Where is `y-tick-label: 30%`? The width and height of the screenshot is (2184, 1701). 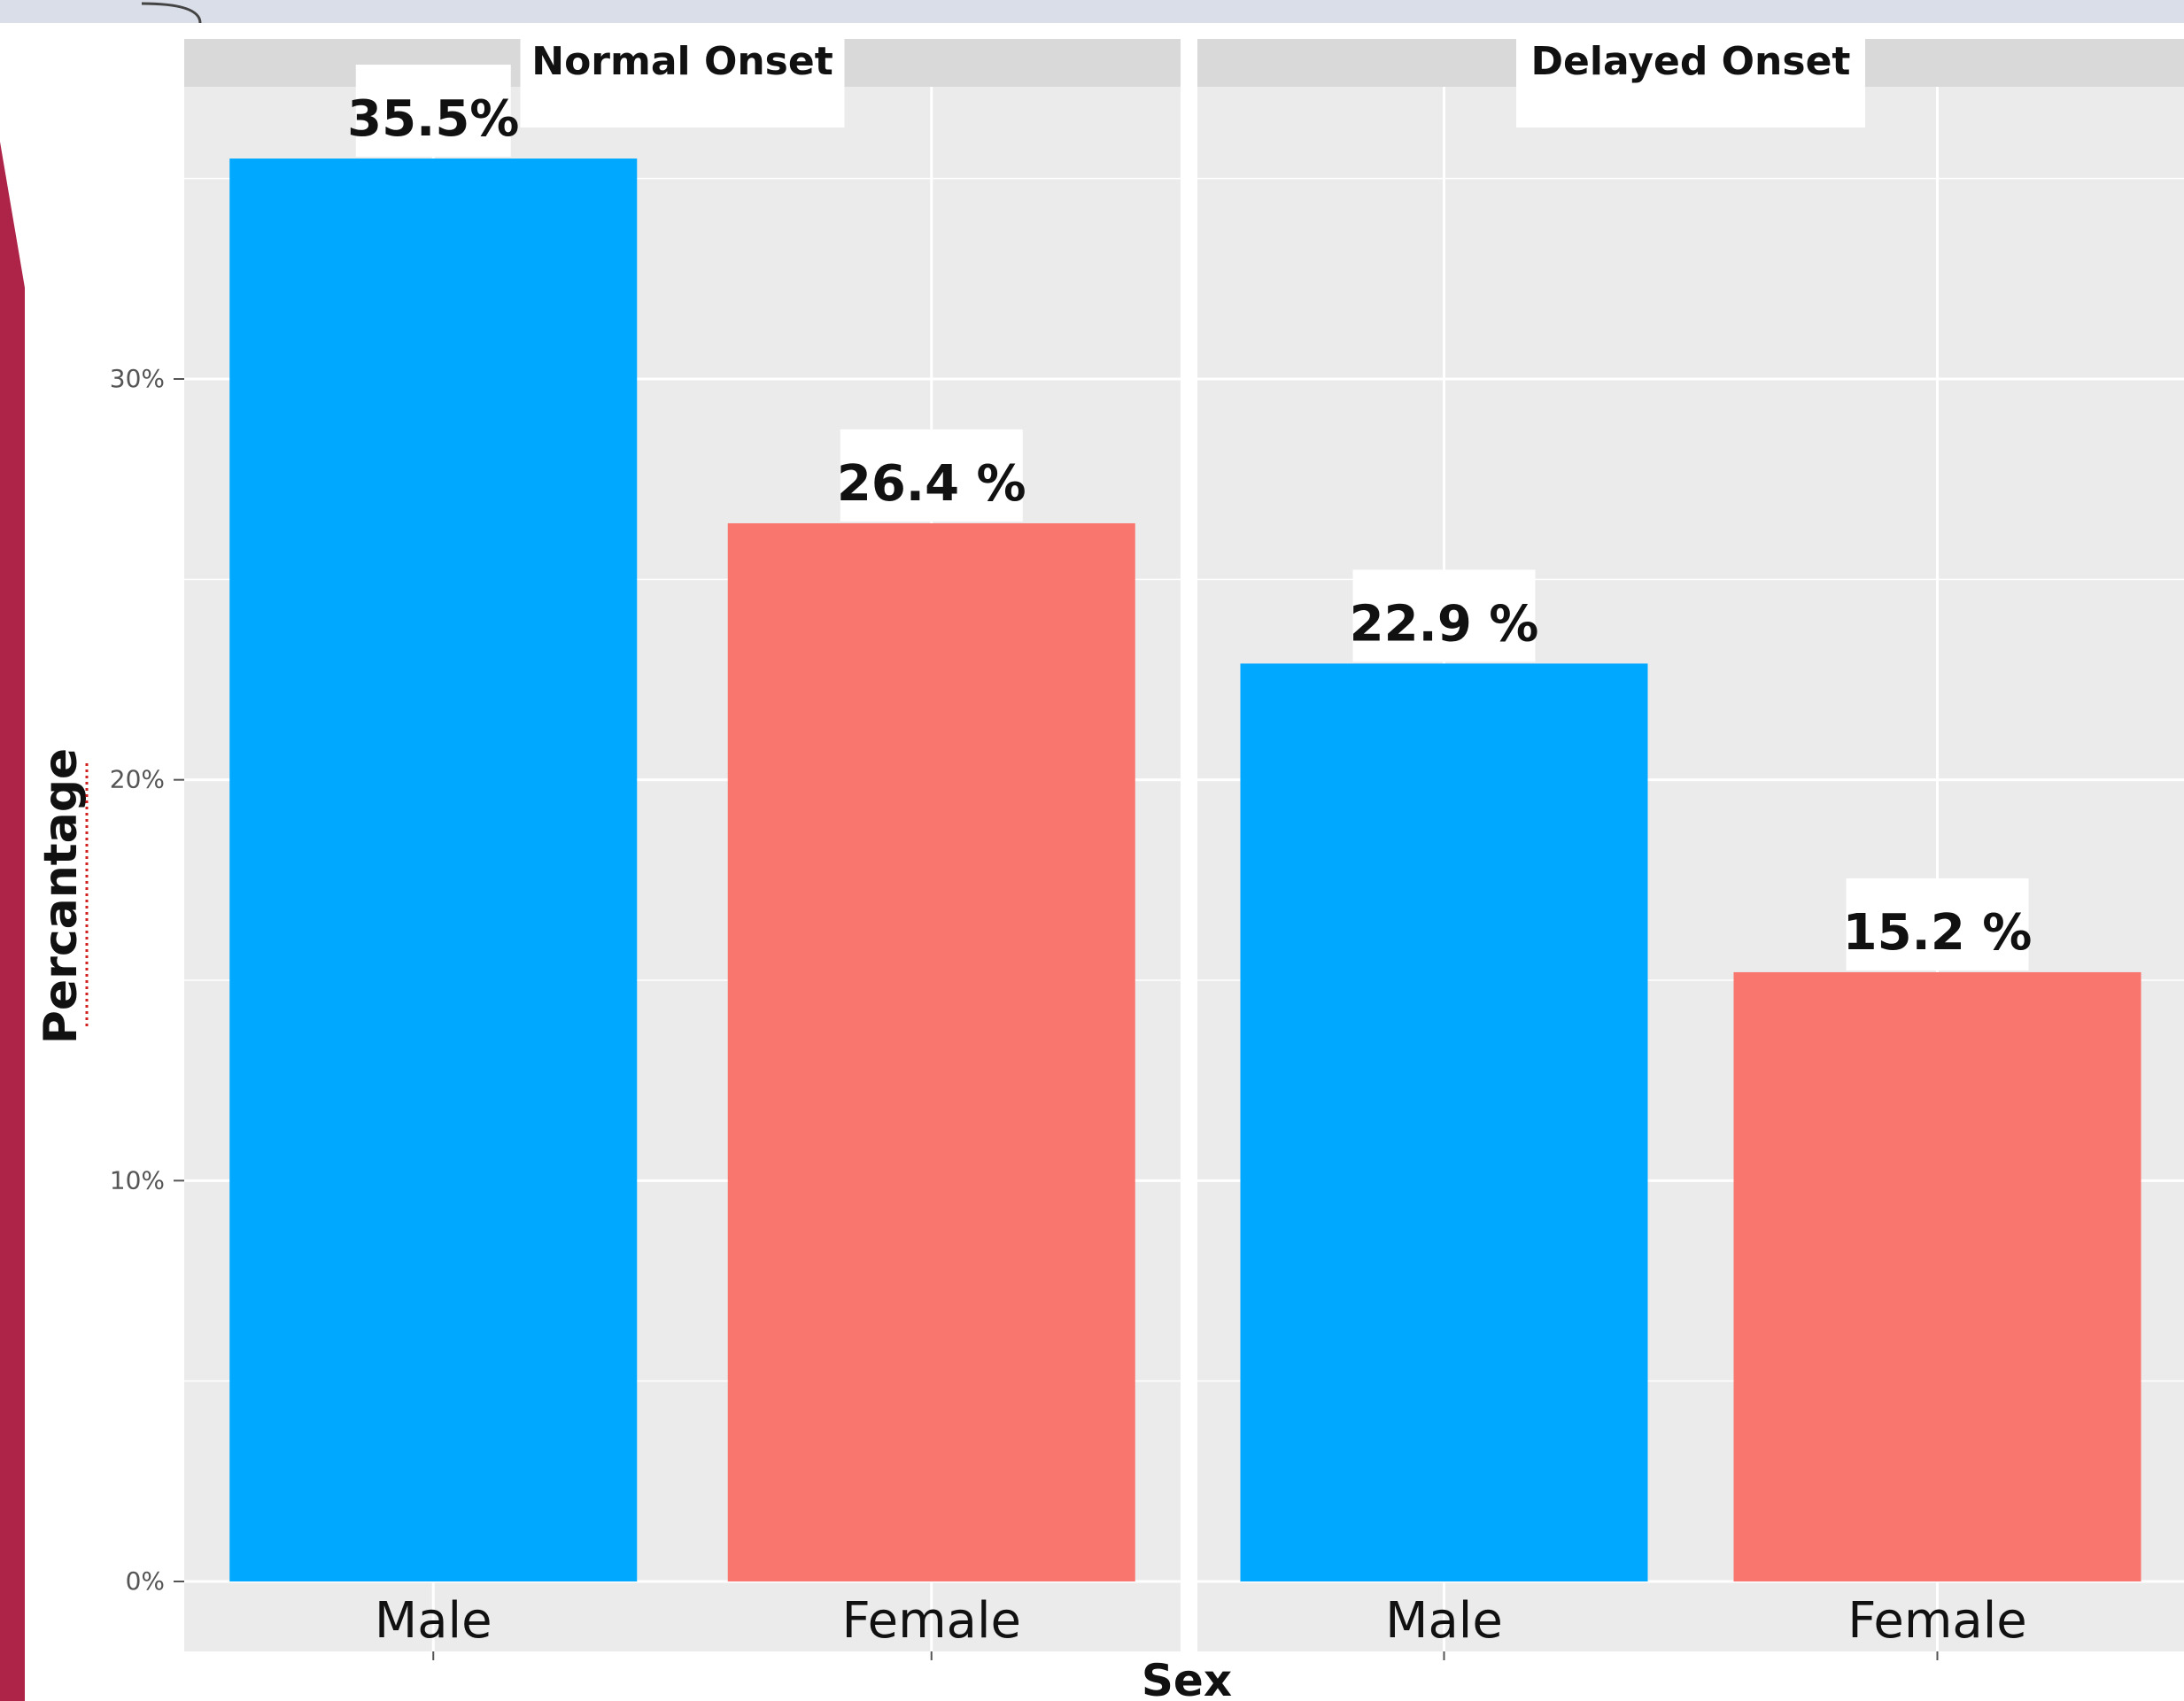
y-tick-label: 30% is located at coordinates (137, 378).